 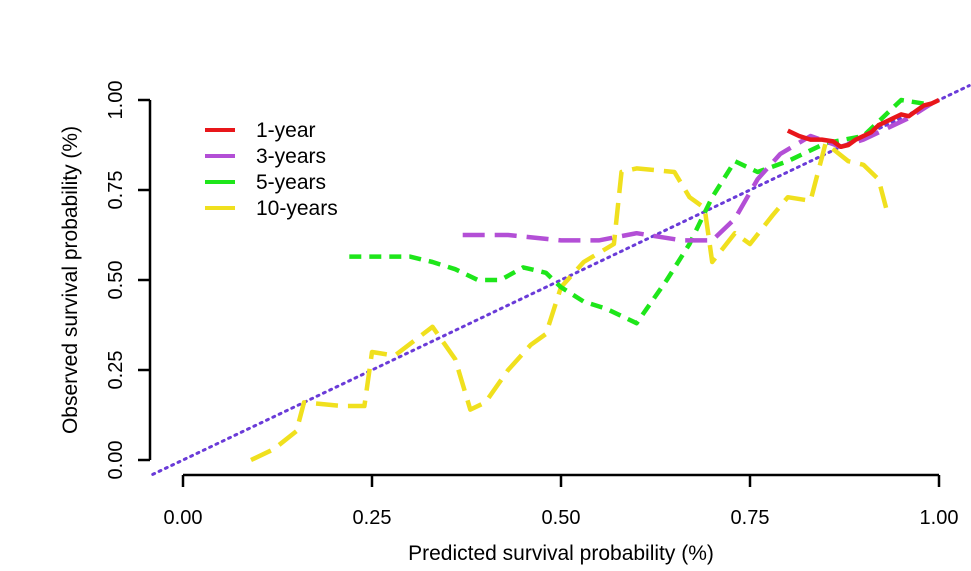 I want to click on y-axis-title: Observed survival probability (%), so click(x=70, y=280).